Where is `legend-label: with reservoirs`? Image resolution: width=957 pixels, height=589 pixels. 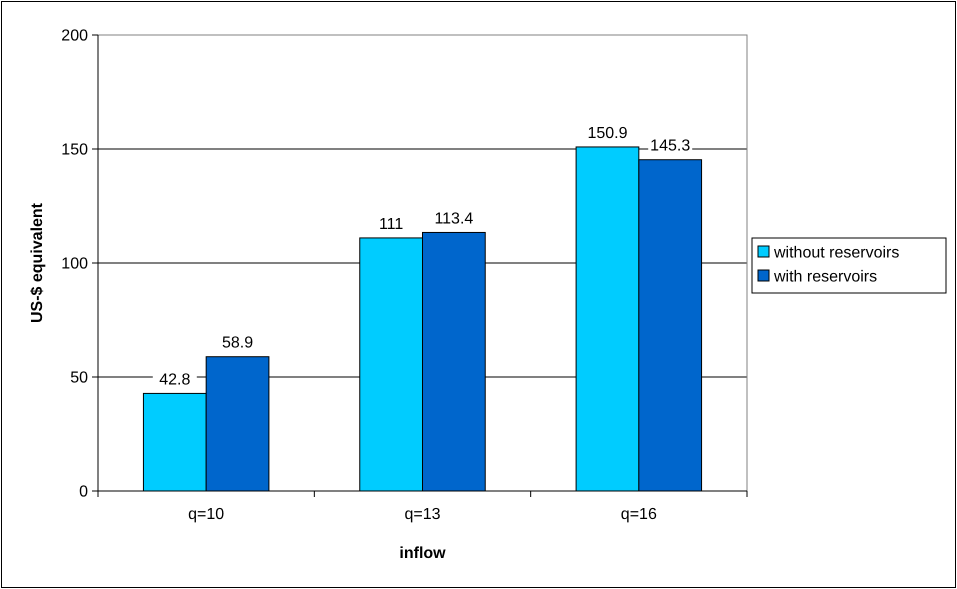 legend-label: with reservoirs is located at coordinates (825, 277).